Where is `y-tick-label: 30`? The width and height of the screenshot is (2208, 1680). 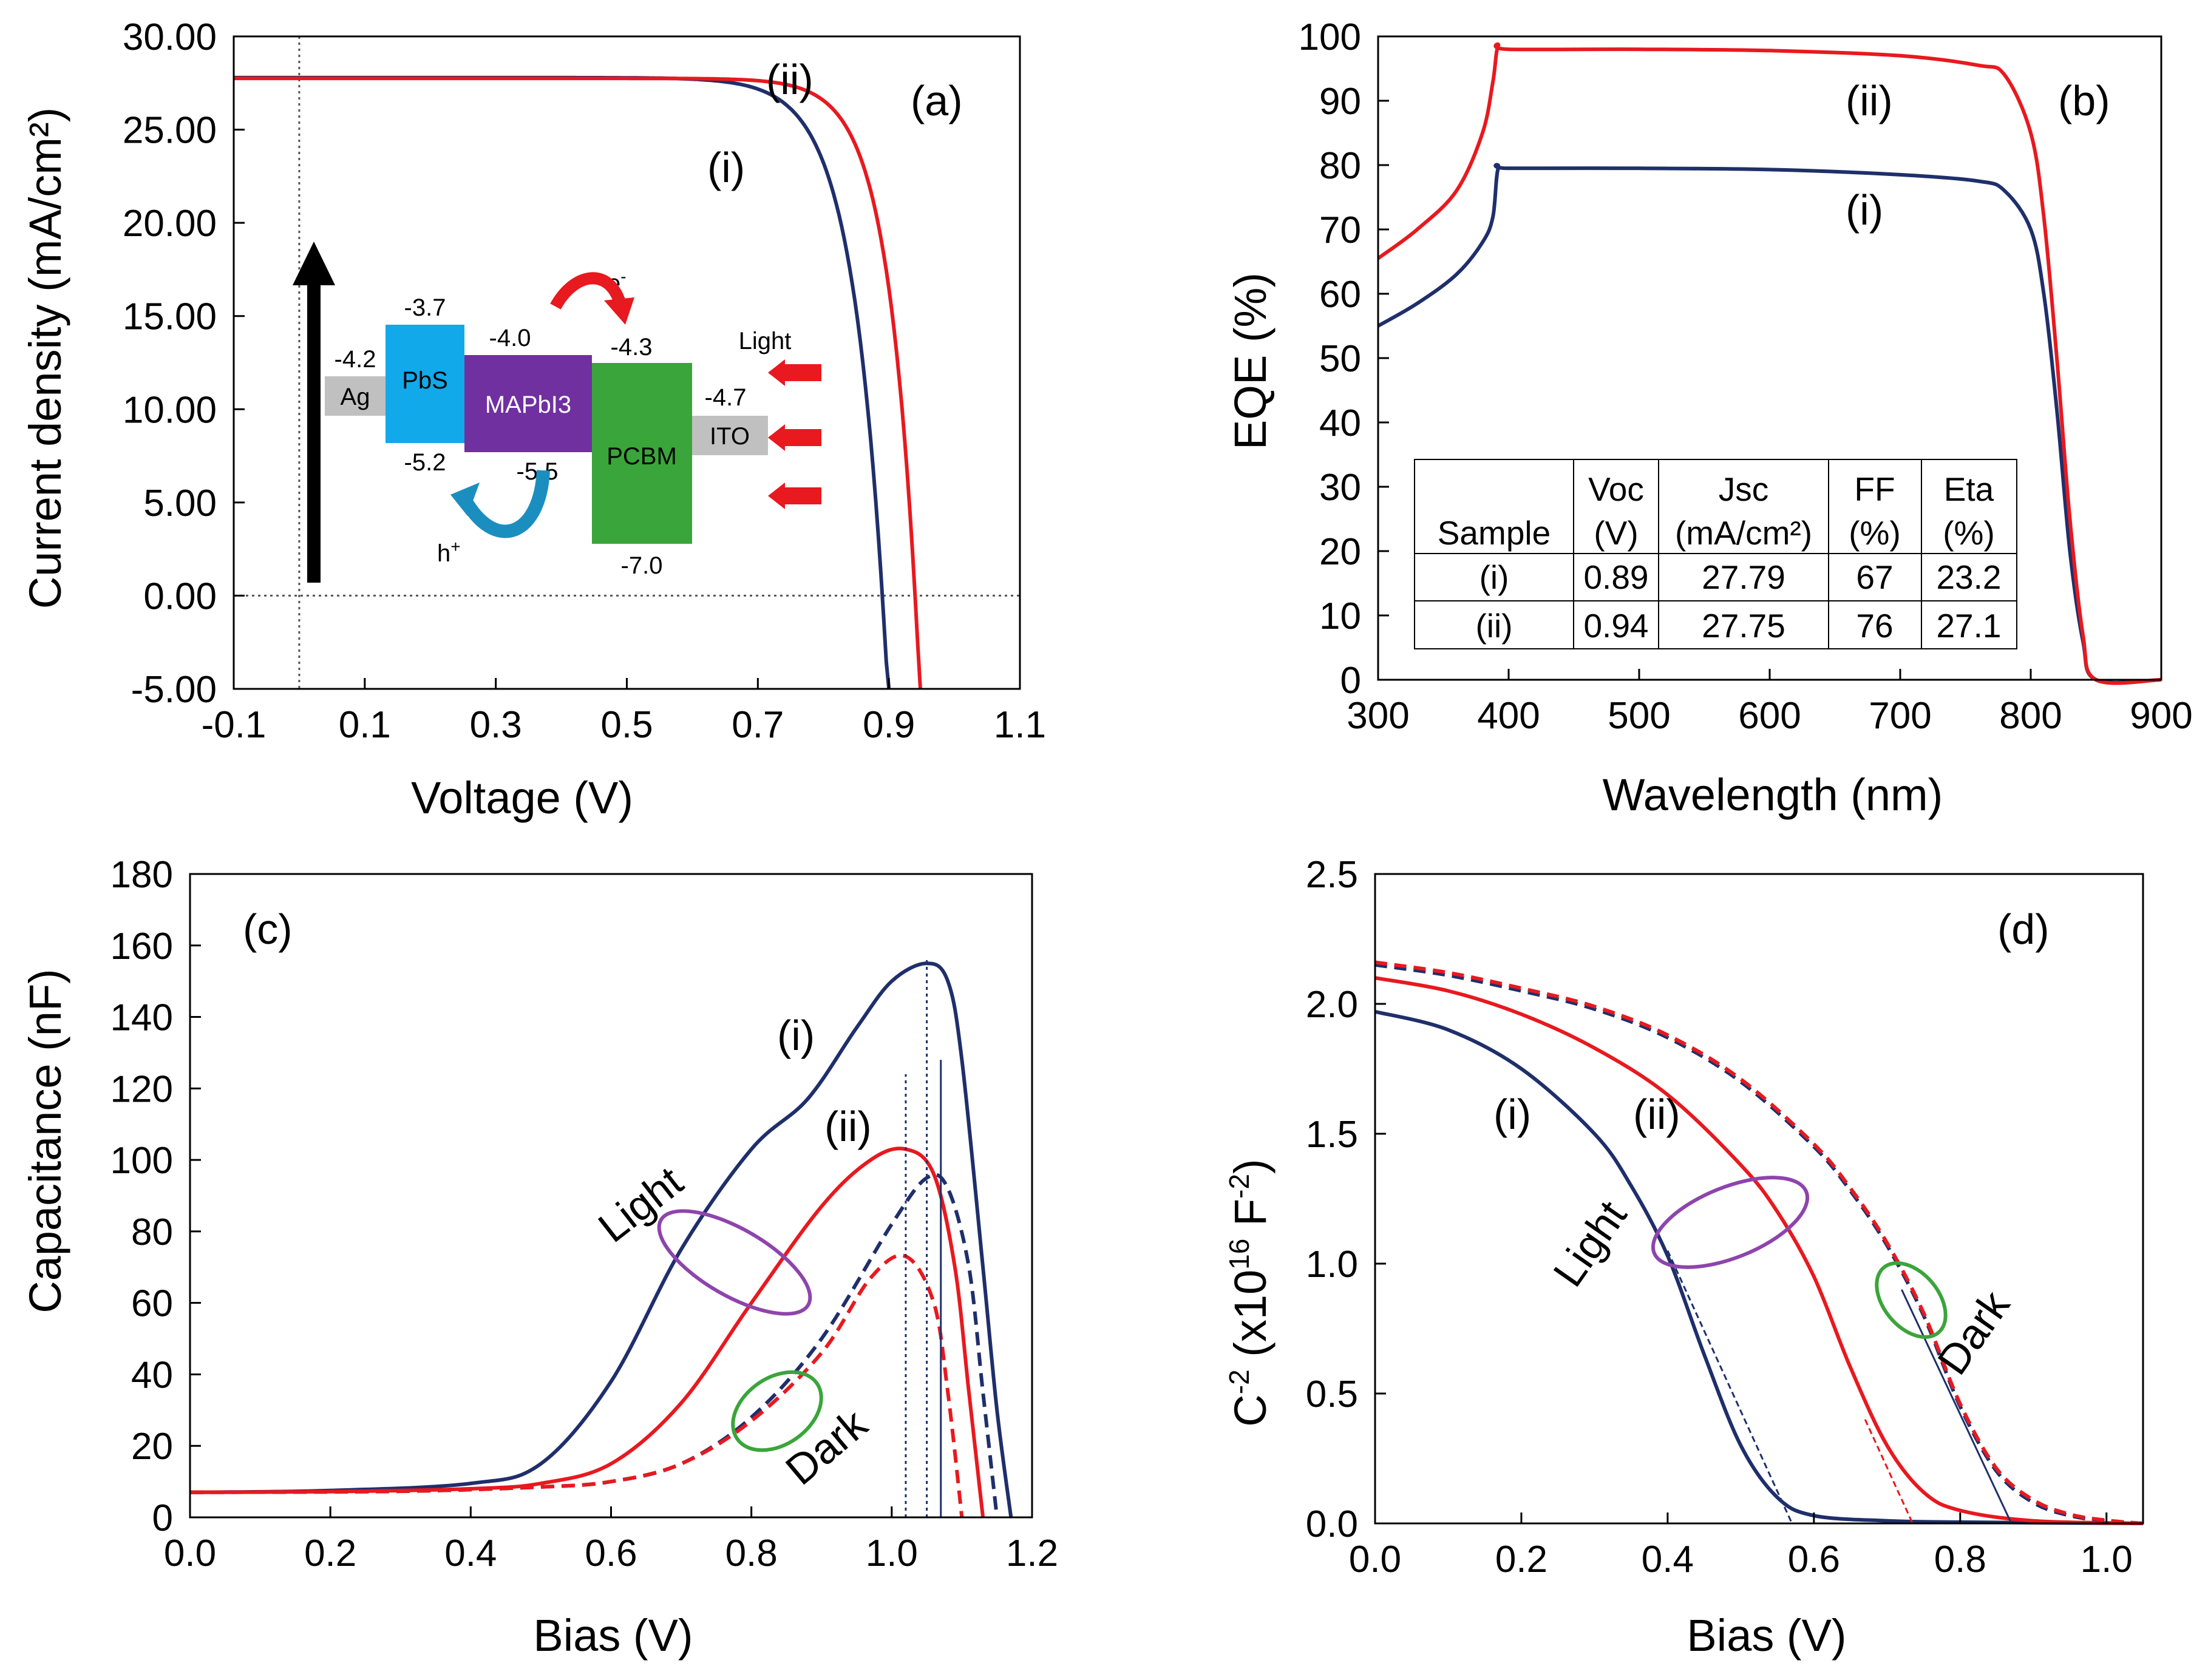
y-tick-label: 30 is located at coordinates (1340, 488).